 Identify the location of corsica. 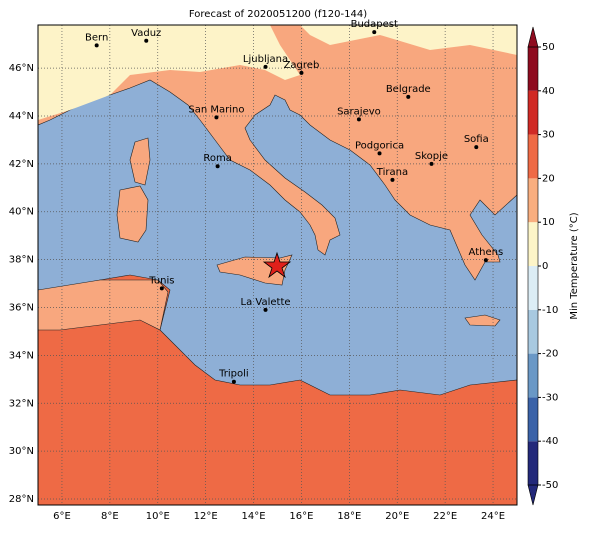
(140, 161).